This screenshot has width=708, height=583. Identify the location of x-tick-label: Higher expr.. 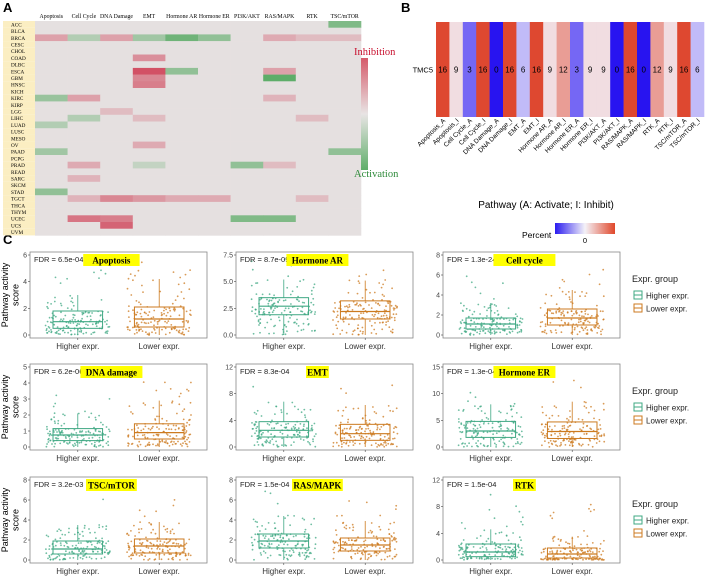
(283, 346).